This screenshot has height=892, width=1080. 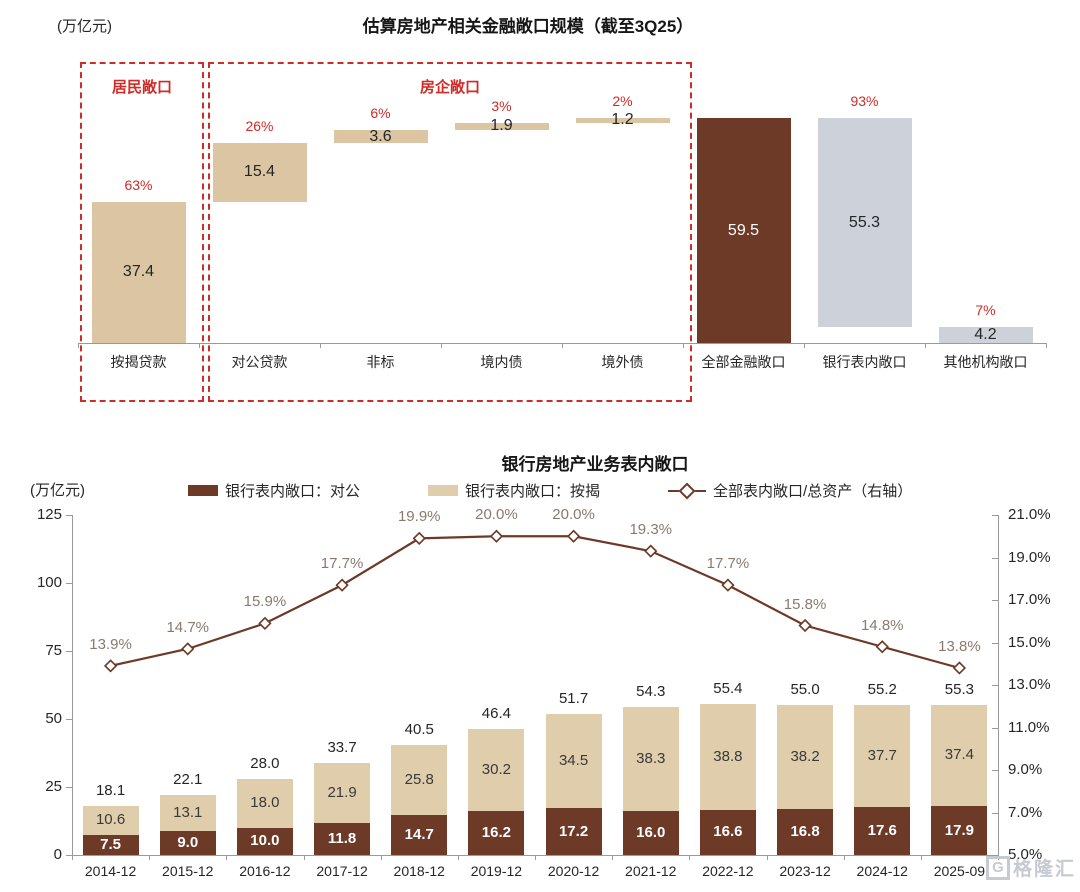 I want to click on legend-label-mortgage: 银行表内敞口：按揭, so click(x=533, y=491).